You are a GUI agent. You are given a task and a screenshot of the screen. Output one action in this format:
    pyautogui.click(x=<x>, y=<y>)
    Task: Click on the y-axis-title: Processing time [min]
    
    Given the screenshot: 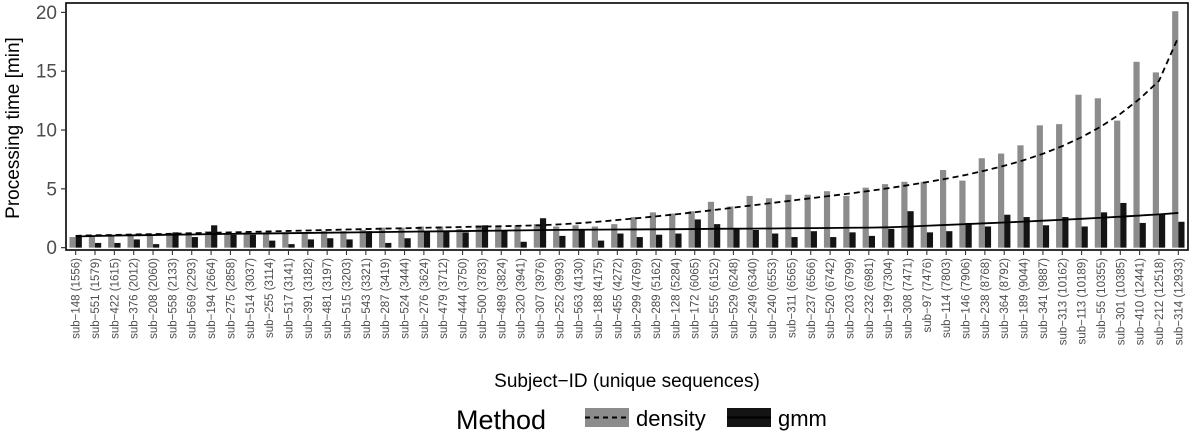 What is the action you would take?
    pyautogui.click(x=13, y=128)
    